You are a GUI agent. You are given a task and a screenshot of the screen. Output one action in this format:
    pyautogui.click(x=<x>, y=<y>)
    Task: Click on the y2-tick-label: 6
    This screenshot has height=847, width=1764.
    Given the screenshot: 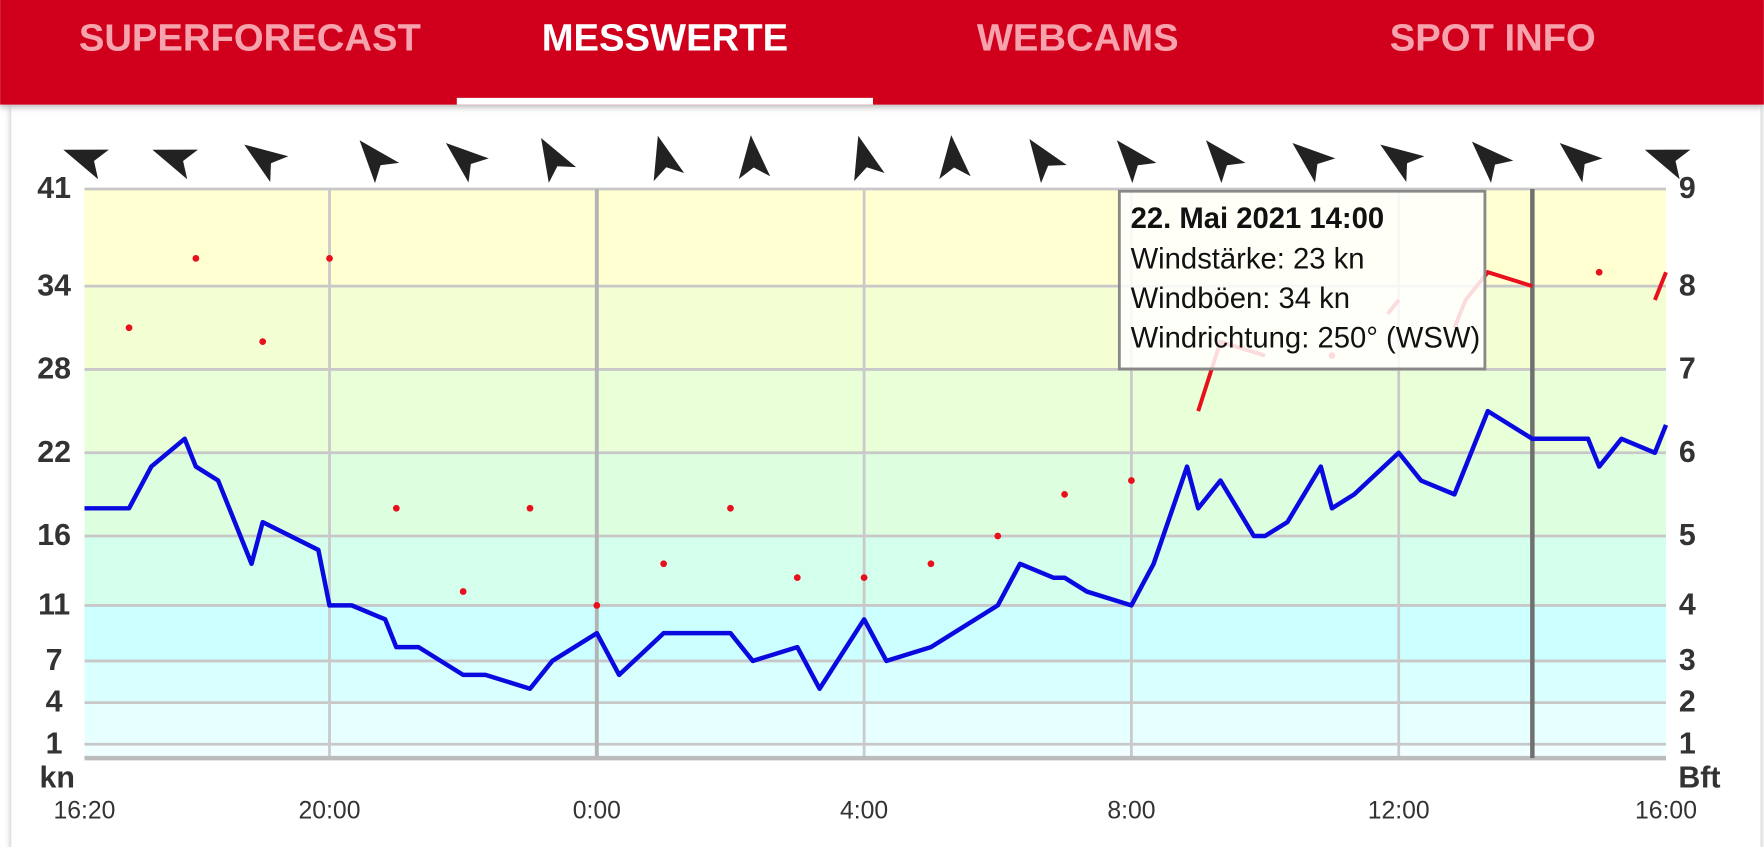 What is the action you would take?
    pyautogui.click(x=1687, y=452)
    